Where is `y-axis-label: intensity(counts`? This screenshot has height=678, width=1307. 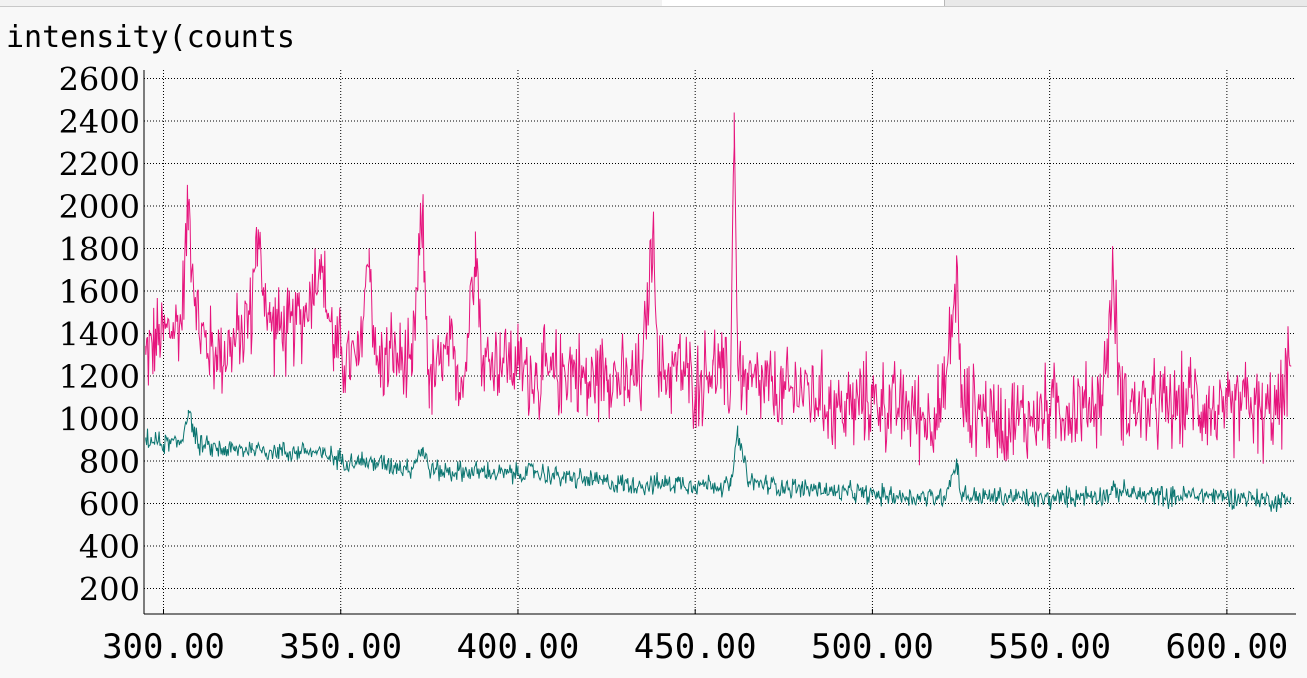
y-axis-label: intensity(counts is located at coordinates (150, 37).